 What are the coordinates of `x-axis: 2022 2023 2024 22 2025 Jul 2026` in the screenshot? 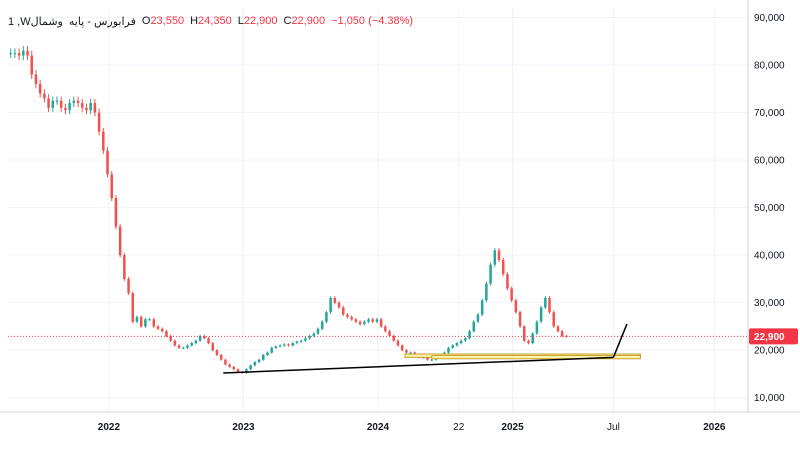 It's located at (400, 422).